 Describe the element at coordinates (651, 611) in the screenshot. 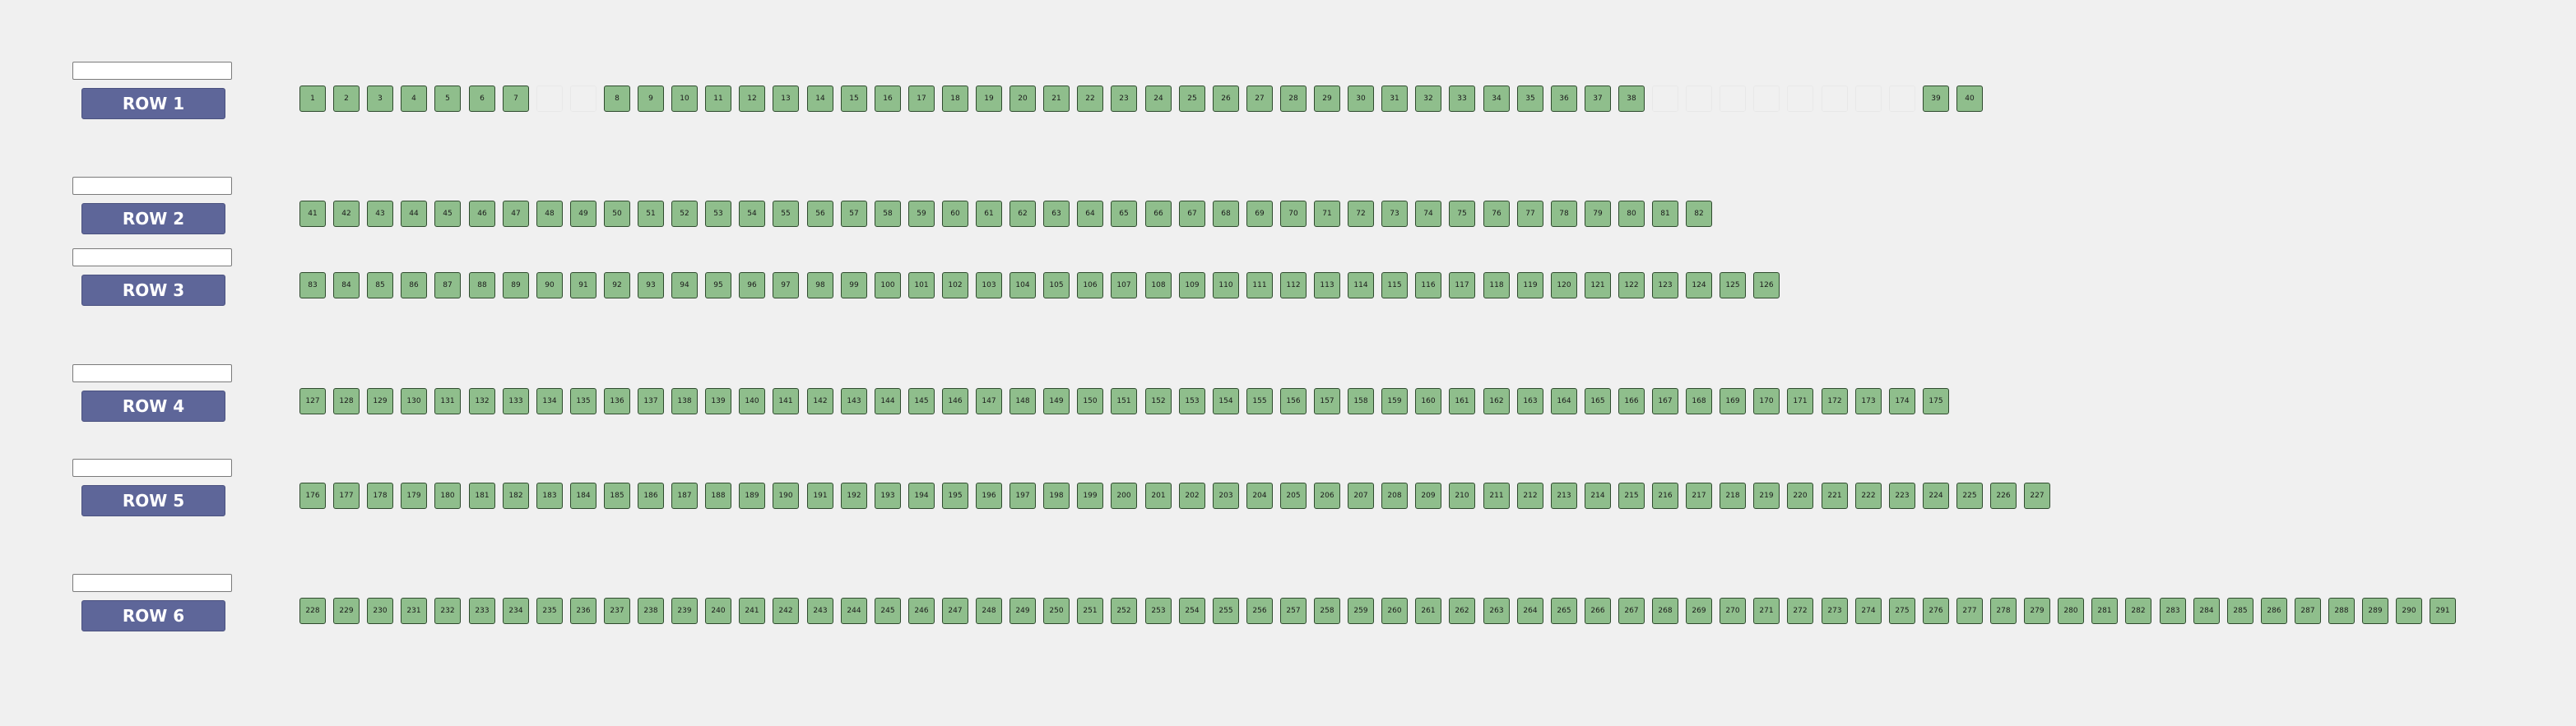

I see `seat-238: 238` at that location.